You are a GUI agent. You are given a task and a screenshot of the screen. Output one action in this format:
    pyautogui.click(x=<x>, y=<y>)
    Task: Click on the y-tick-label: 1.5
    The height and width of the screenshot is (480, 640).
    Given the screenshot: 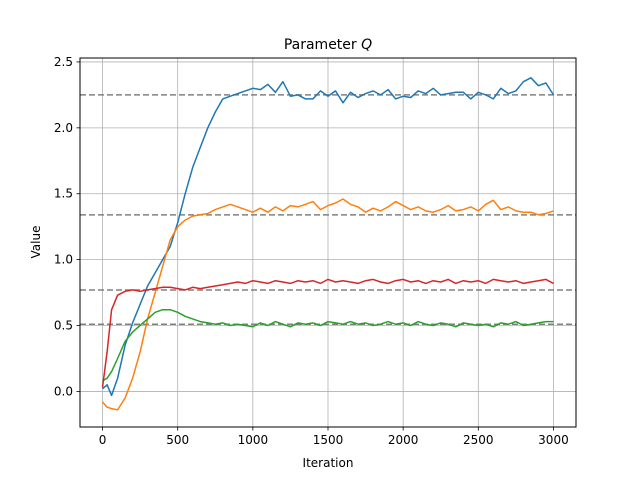 What is the action you would take?
    pyautogui.click(x=63, y=194)
    